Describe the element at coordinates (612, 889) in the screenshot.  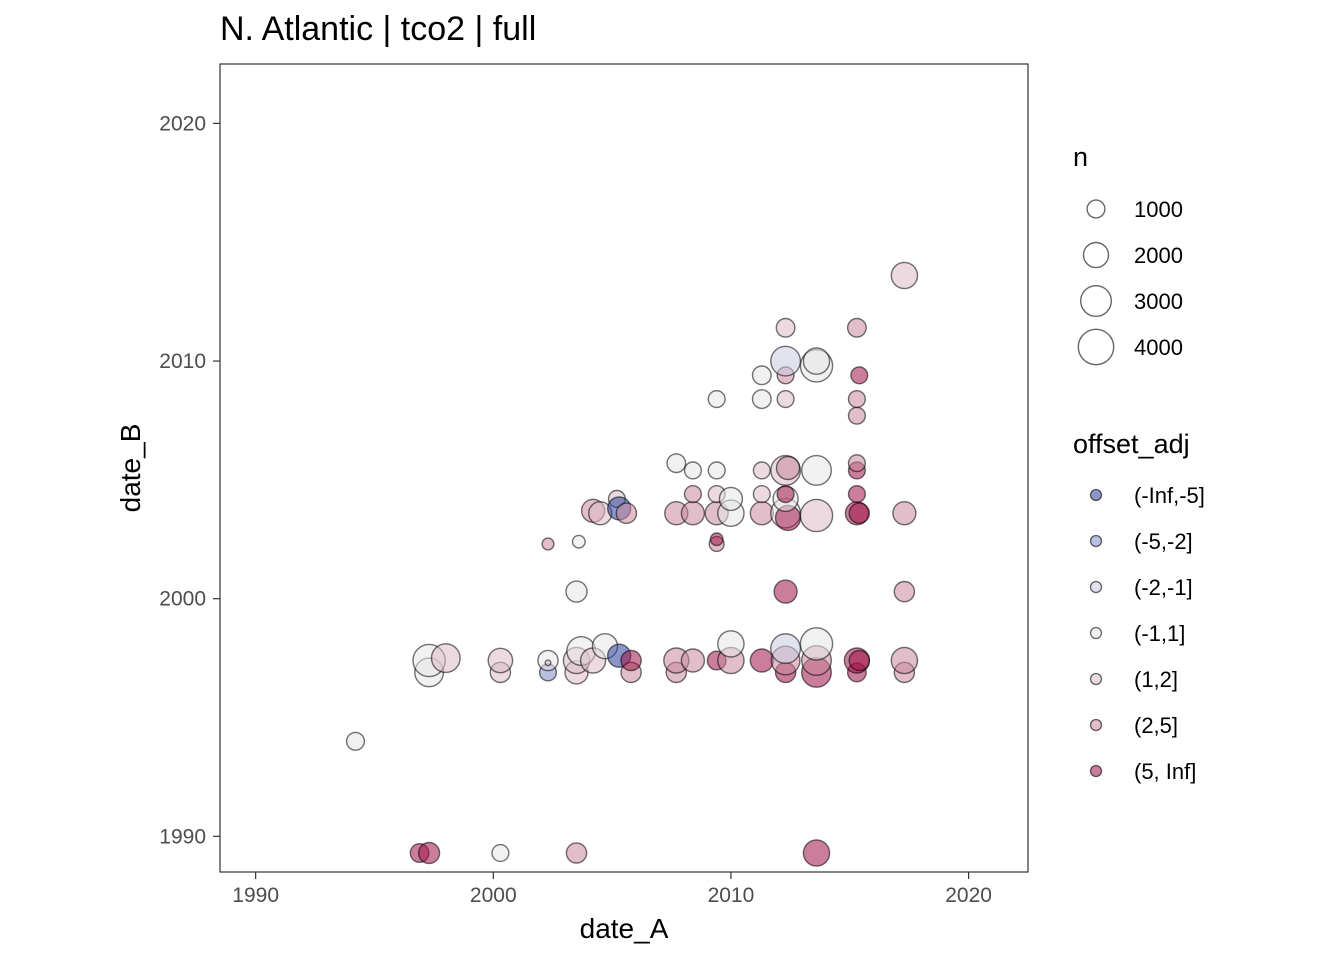
I see `x-axis-ticks: 1990 2000 2010 2020` at that location.